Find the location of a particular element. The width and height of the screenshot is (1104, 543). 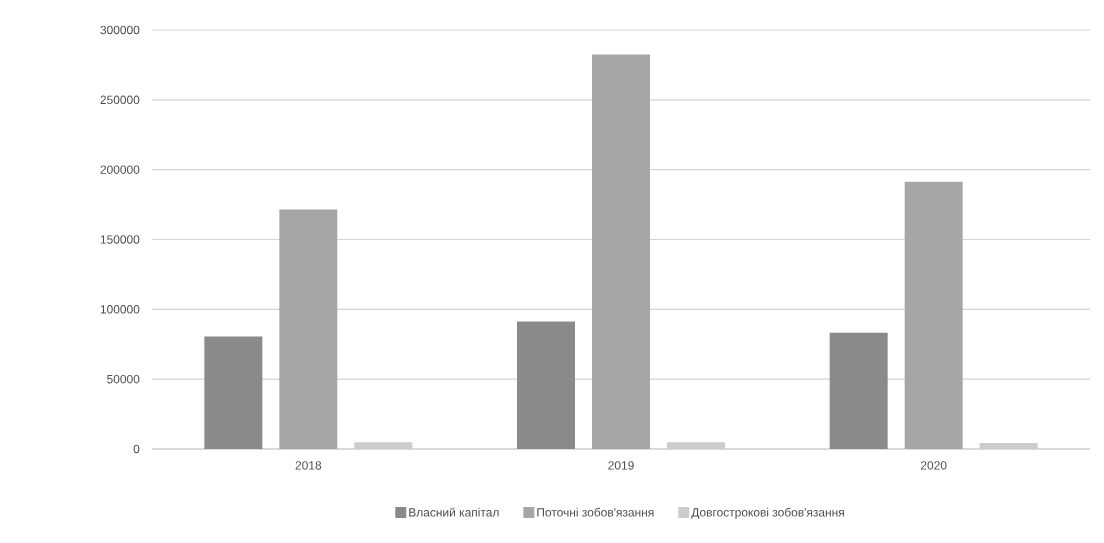

y-tick-label: 300000 is located at coordinates (120, 30).